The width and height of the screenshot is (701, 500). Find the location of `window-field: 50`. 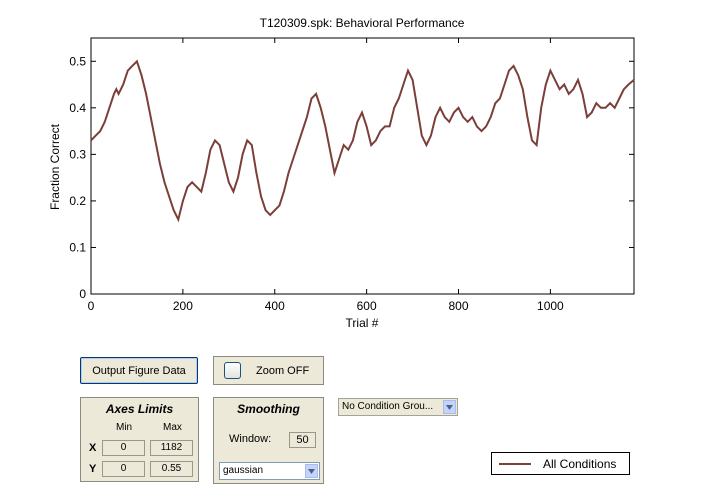

window-field: 50 is located at coordinates (302, 440).